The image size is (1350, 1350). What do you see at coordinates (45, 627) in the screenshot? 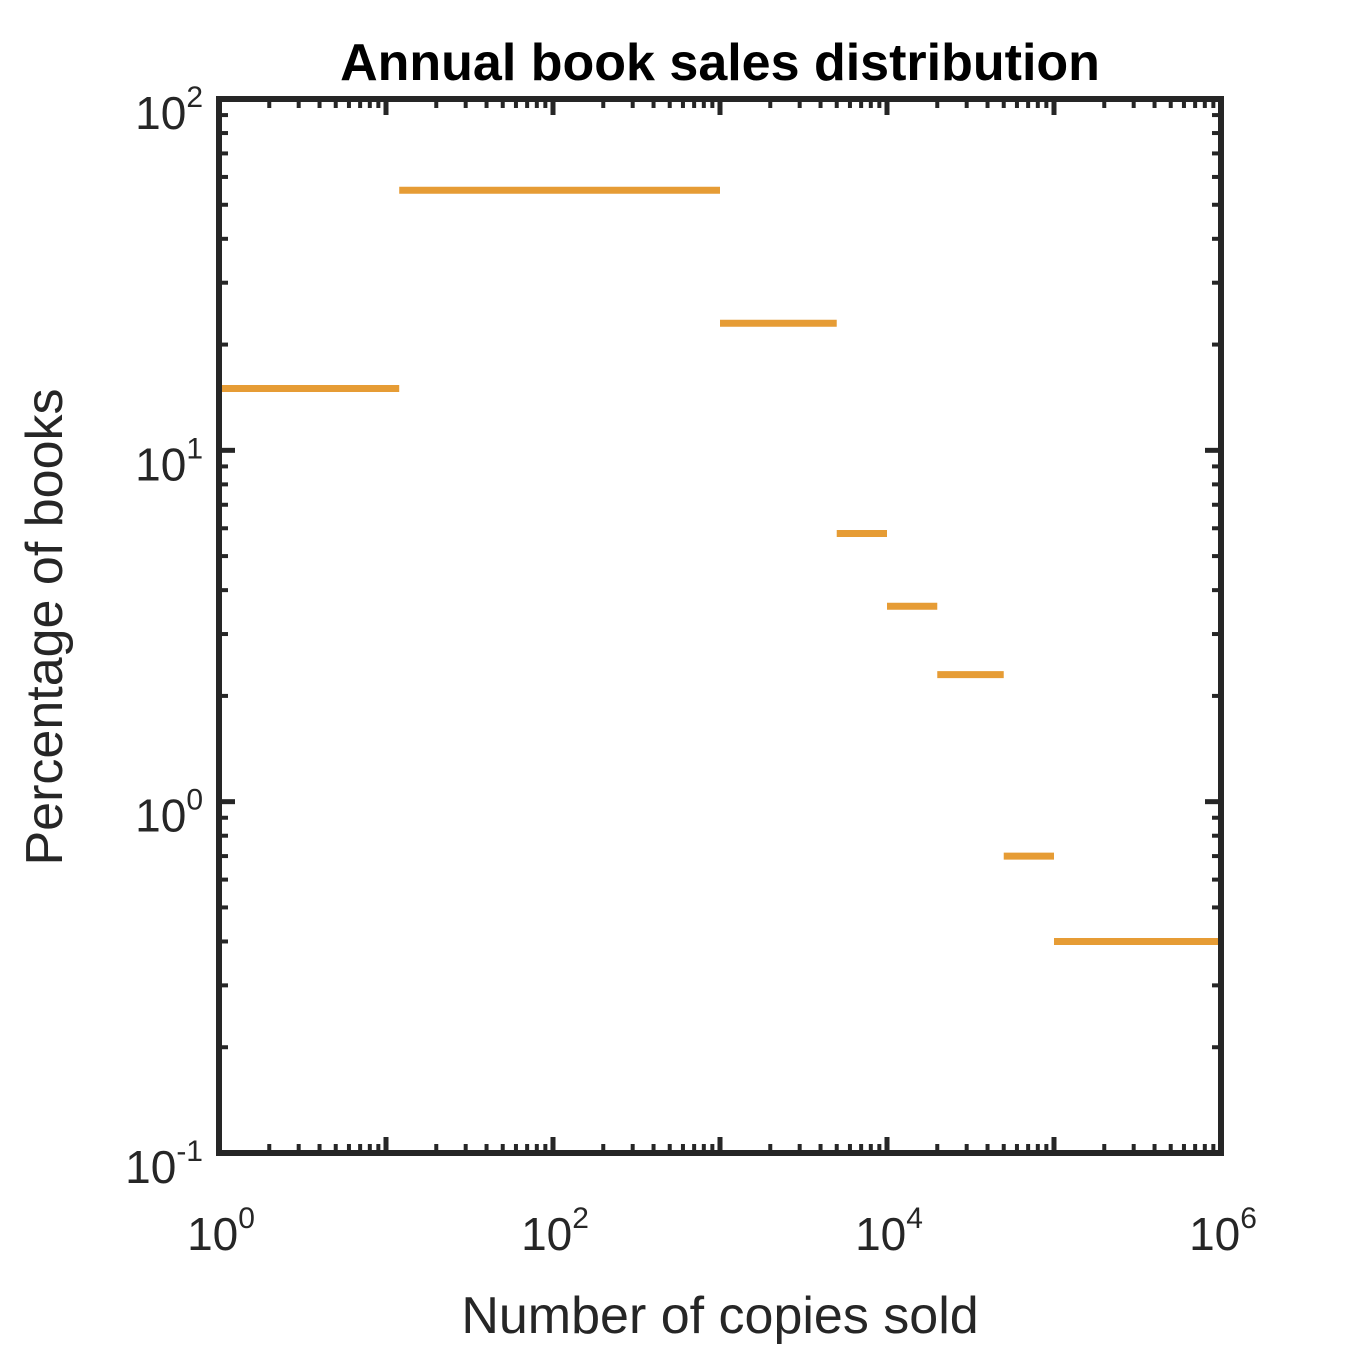
I see `y-axis-label: Percentage of books` at bounding box center [45, 627].